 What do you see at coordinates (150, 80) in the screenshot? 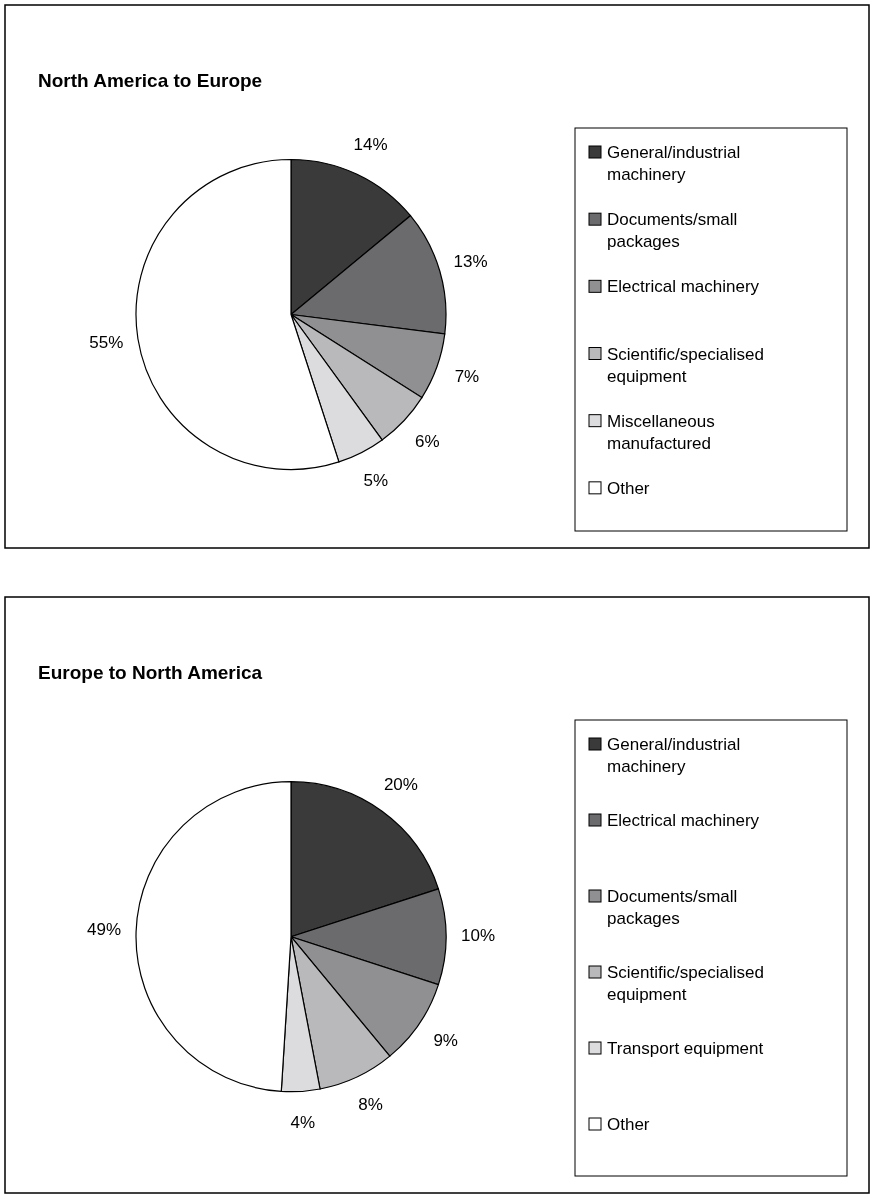
I see `chart-title: North America to Europe` at bounding box center [150, 80].